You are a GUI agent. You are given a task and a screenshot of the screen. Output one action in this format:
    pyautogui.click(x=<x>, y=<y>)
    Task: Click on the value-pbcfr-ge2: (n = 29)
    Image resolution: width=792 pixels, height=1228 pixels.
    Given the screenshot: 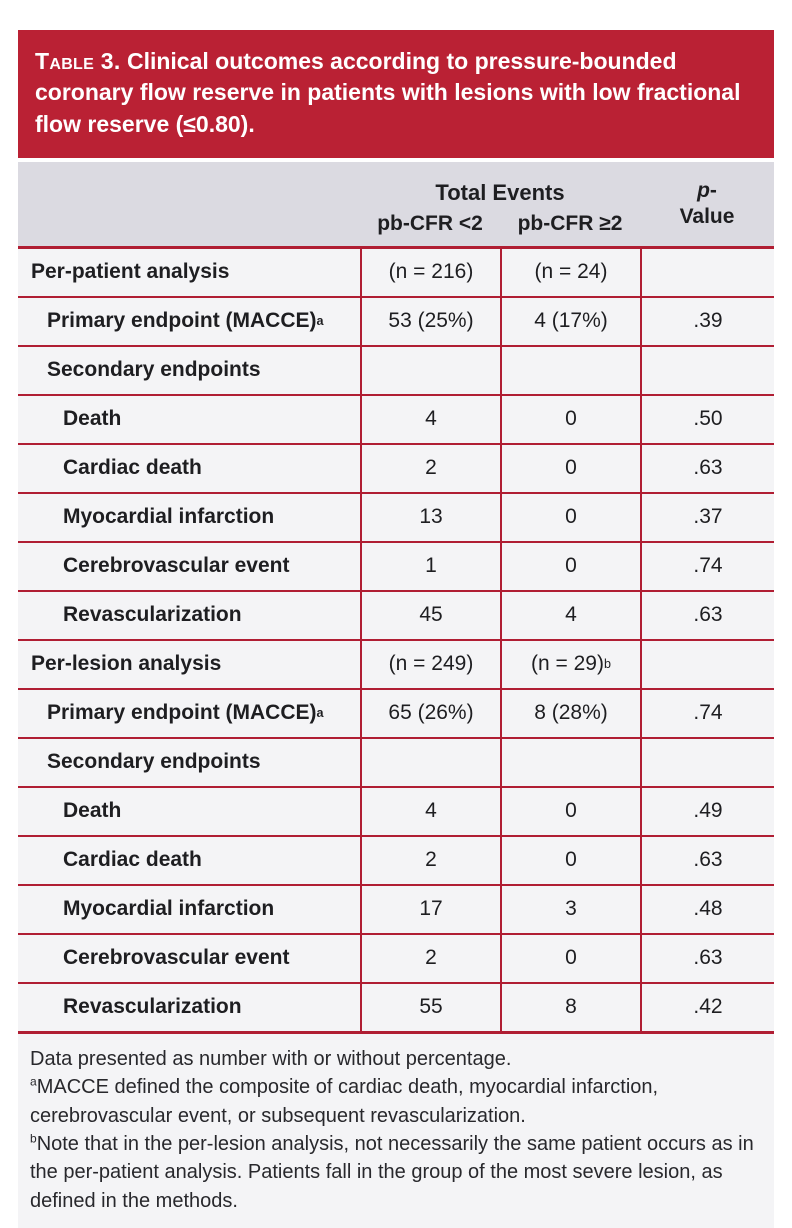 What is the action you would take?
    pyautogui.click(x=567, y=664)
    